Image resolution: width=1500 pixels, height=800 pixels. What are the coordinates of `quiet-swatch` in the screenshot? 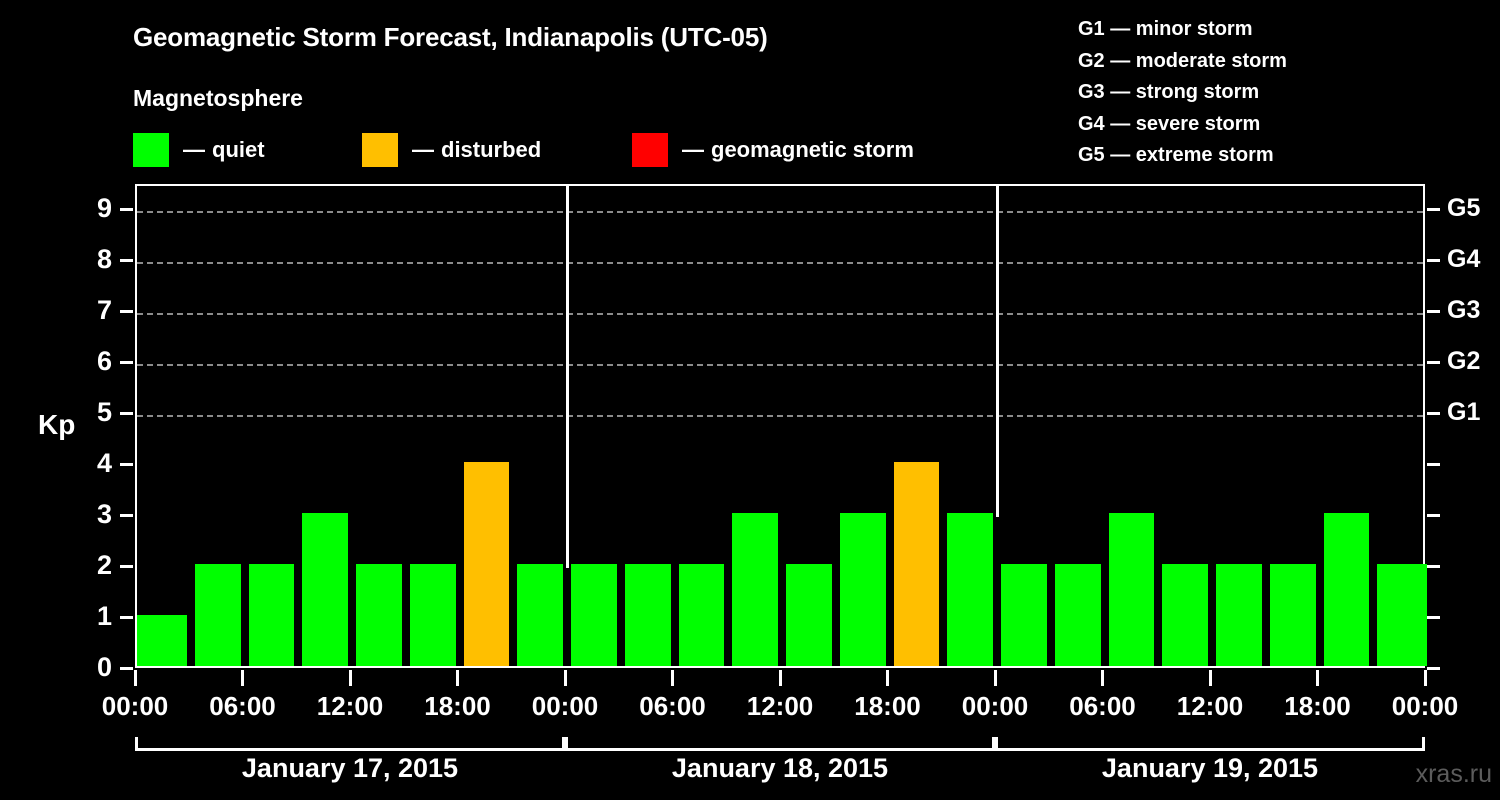 It's located at (151, 150).